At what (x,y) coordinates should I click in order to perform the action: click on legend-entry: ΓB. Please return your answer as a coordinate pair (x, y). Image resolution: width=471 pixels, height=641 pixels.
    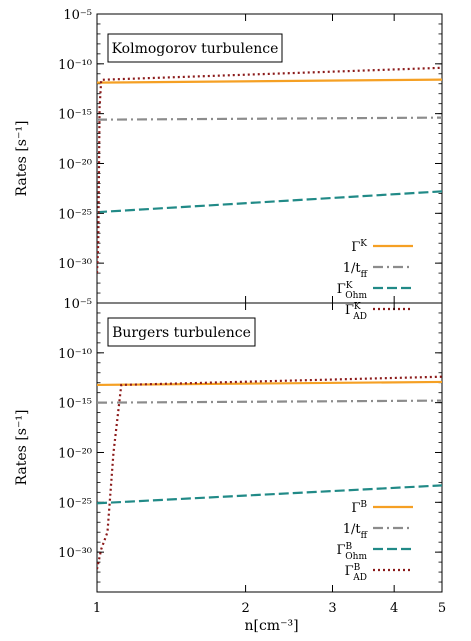
    Looking at the image, I should click on (382, 508).